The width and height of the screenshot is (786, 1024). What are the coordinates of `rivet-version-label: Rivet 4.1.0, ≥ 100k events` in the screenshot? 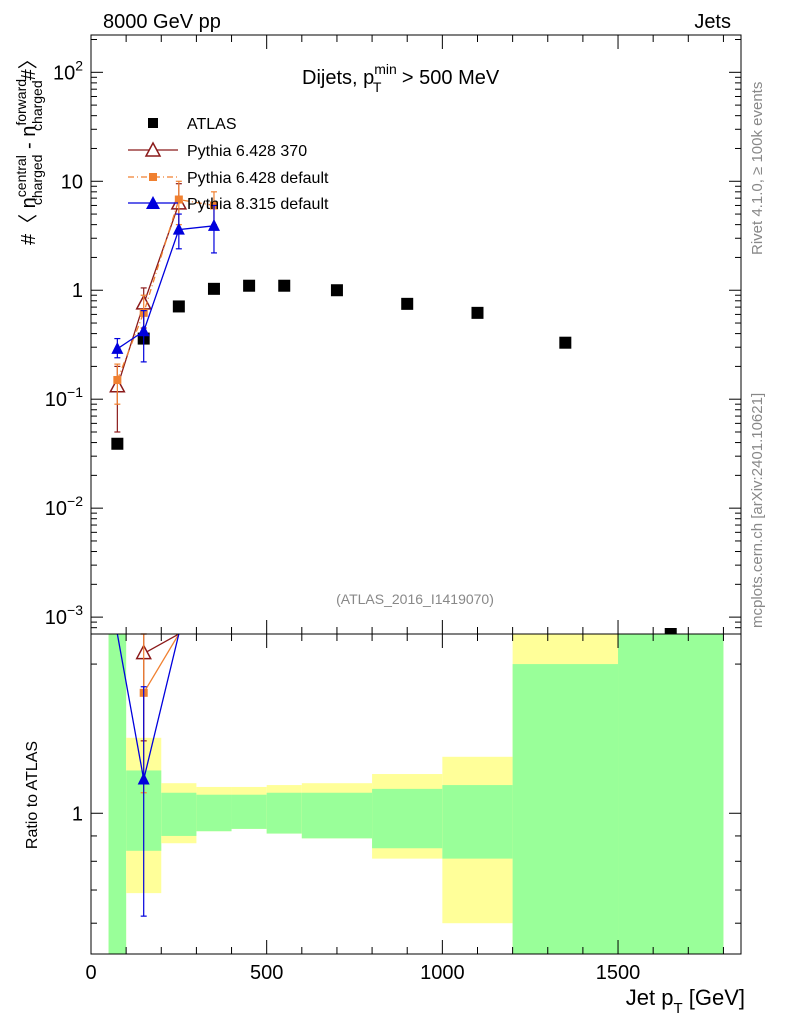 It's located at (757, 168).